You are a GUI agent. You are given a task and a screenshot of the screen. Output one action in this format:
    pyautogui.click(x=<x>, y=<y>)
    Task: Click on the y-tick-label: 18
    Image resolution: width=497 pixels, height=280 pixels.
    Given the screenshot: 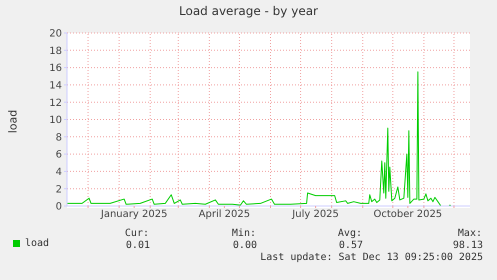 What is the action you would take?
    pyautogui.click(x=55, y=51)
    